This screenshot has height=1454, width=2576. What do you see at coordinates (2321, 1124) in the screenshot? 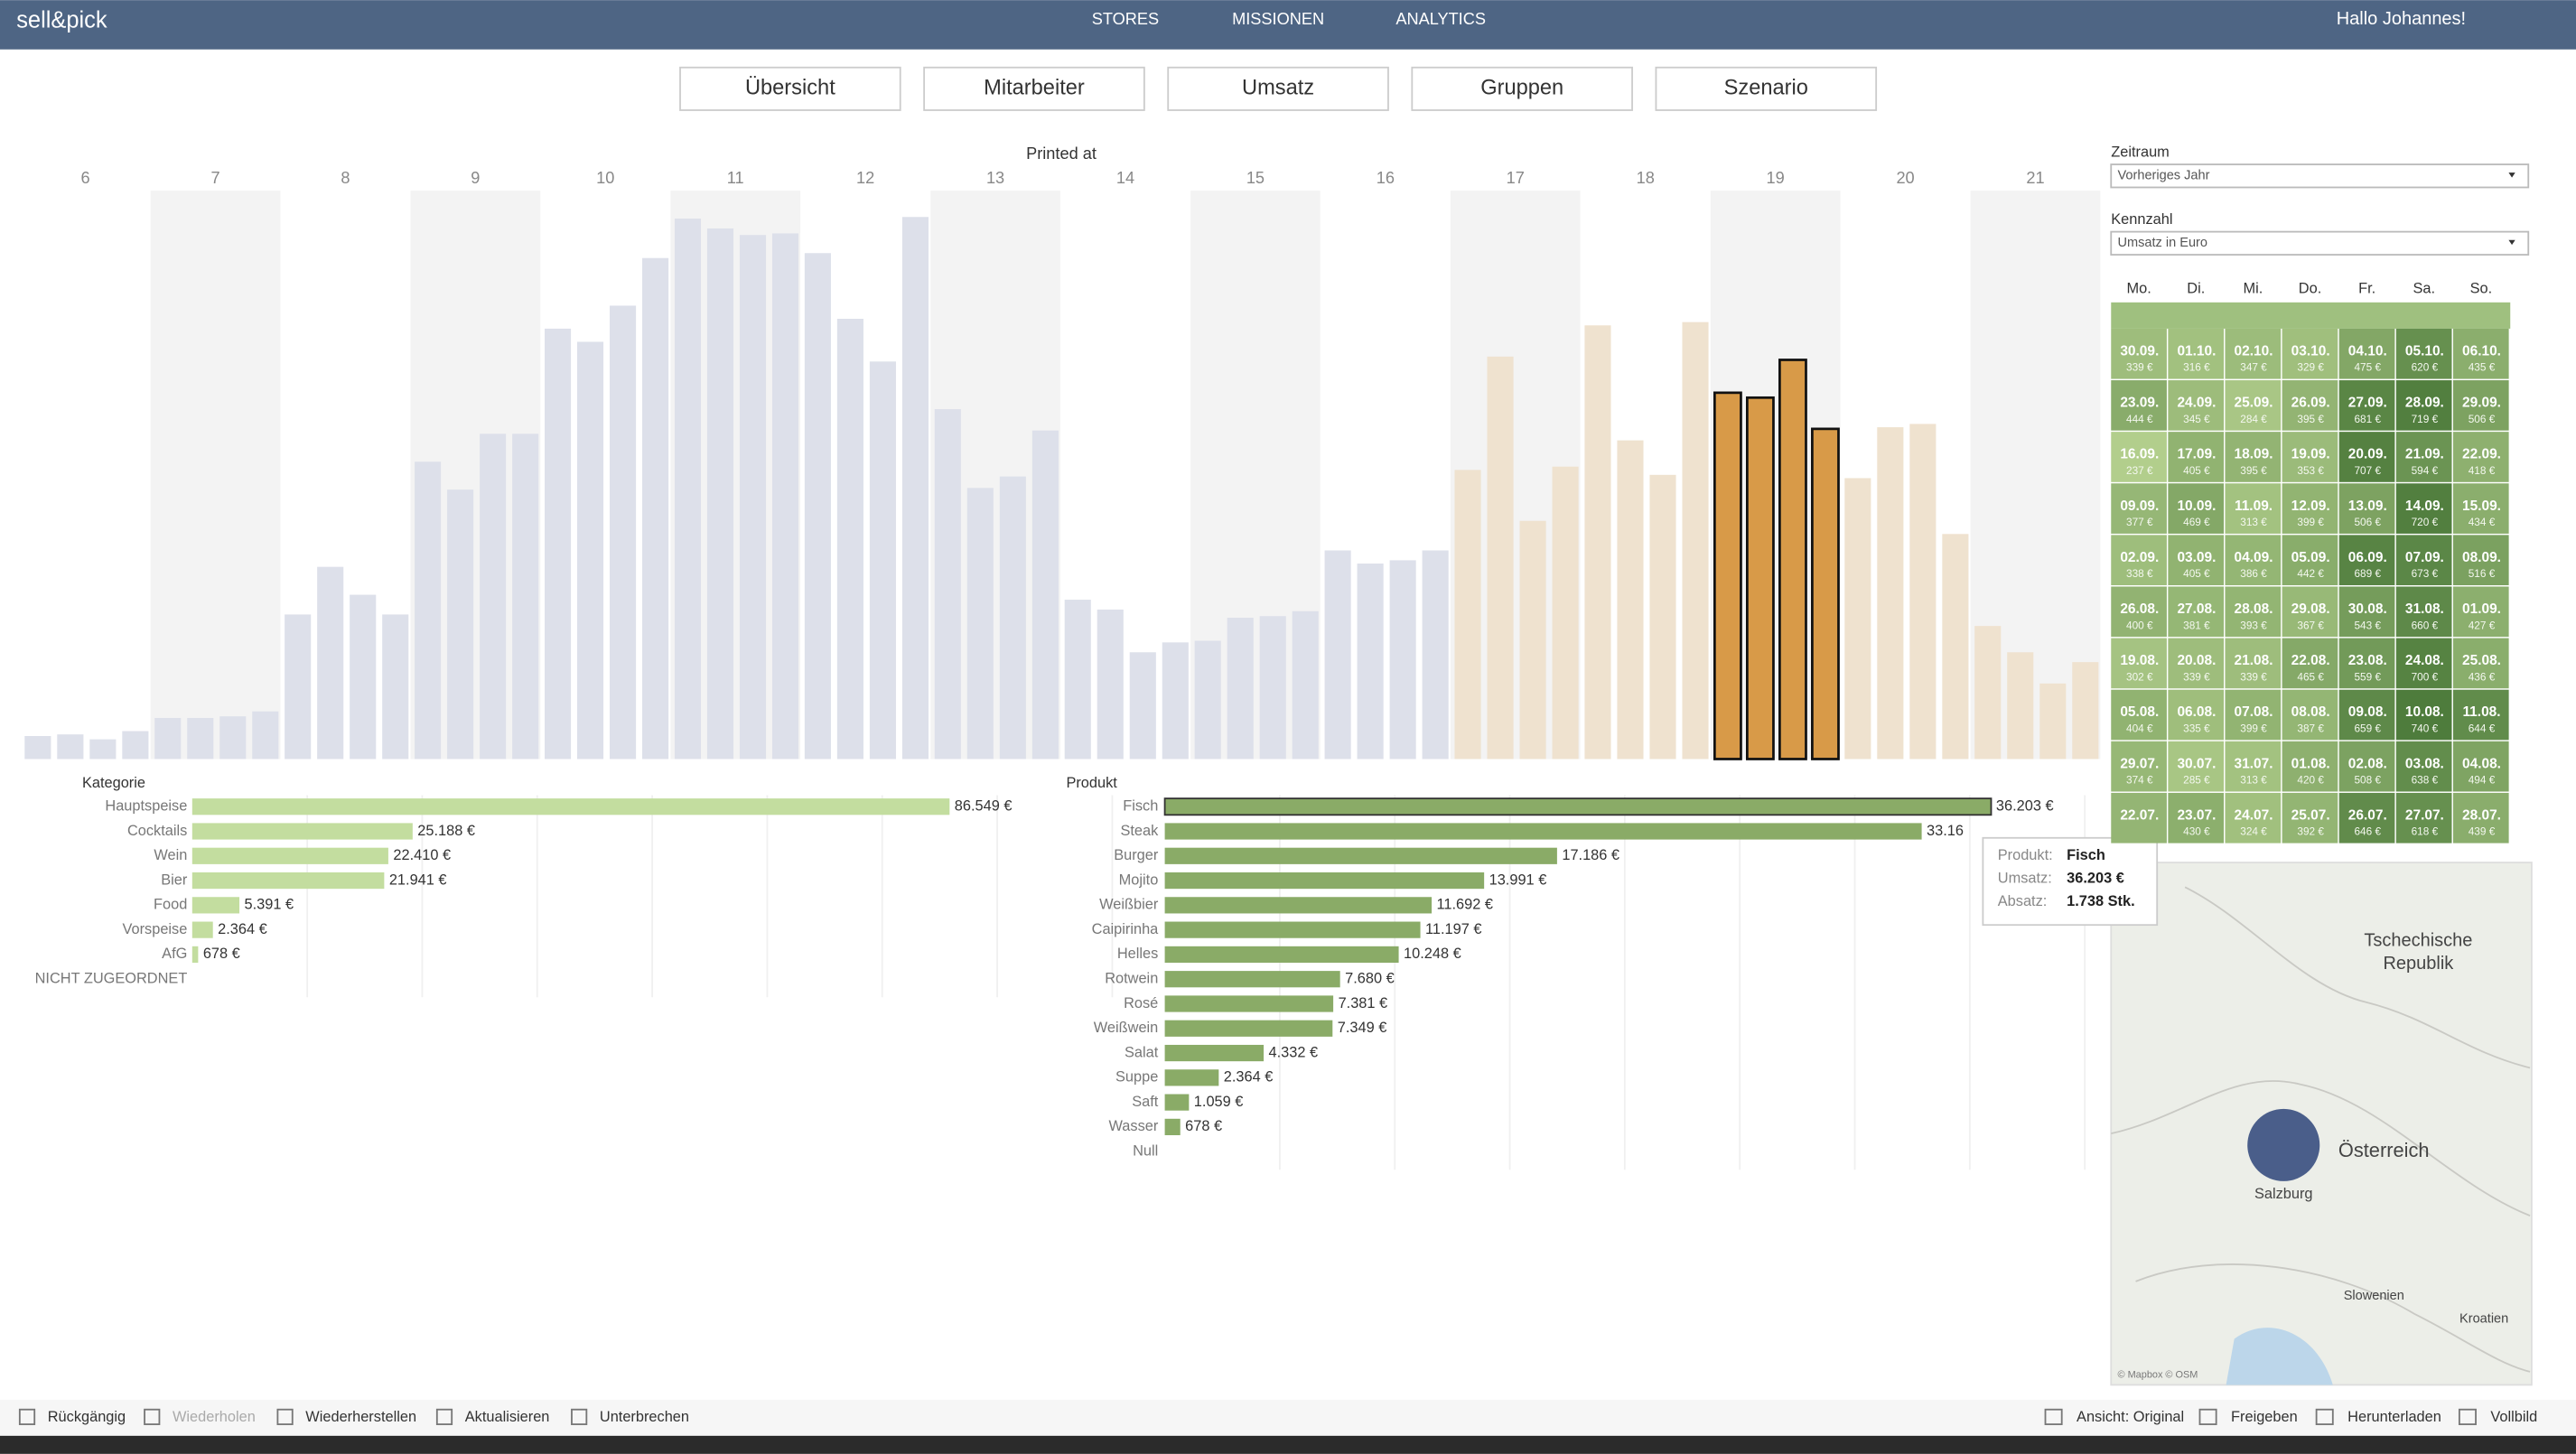
I see `map` at bounding box center [2321, 1124].